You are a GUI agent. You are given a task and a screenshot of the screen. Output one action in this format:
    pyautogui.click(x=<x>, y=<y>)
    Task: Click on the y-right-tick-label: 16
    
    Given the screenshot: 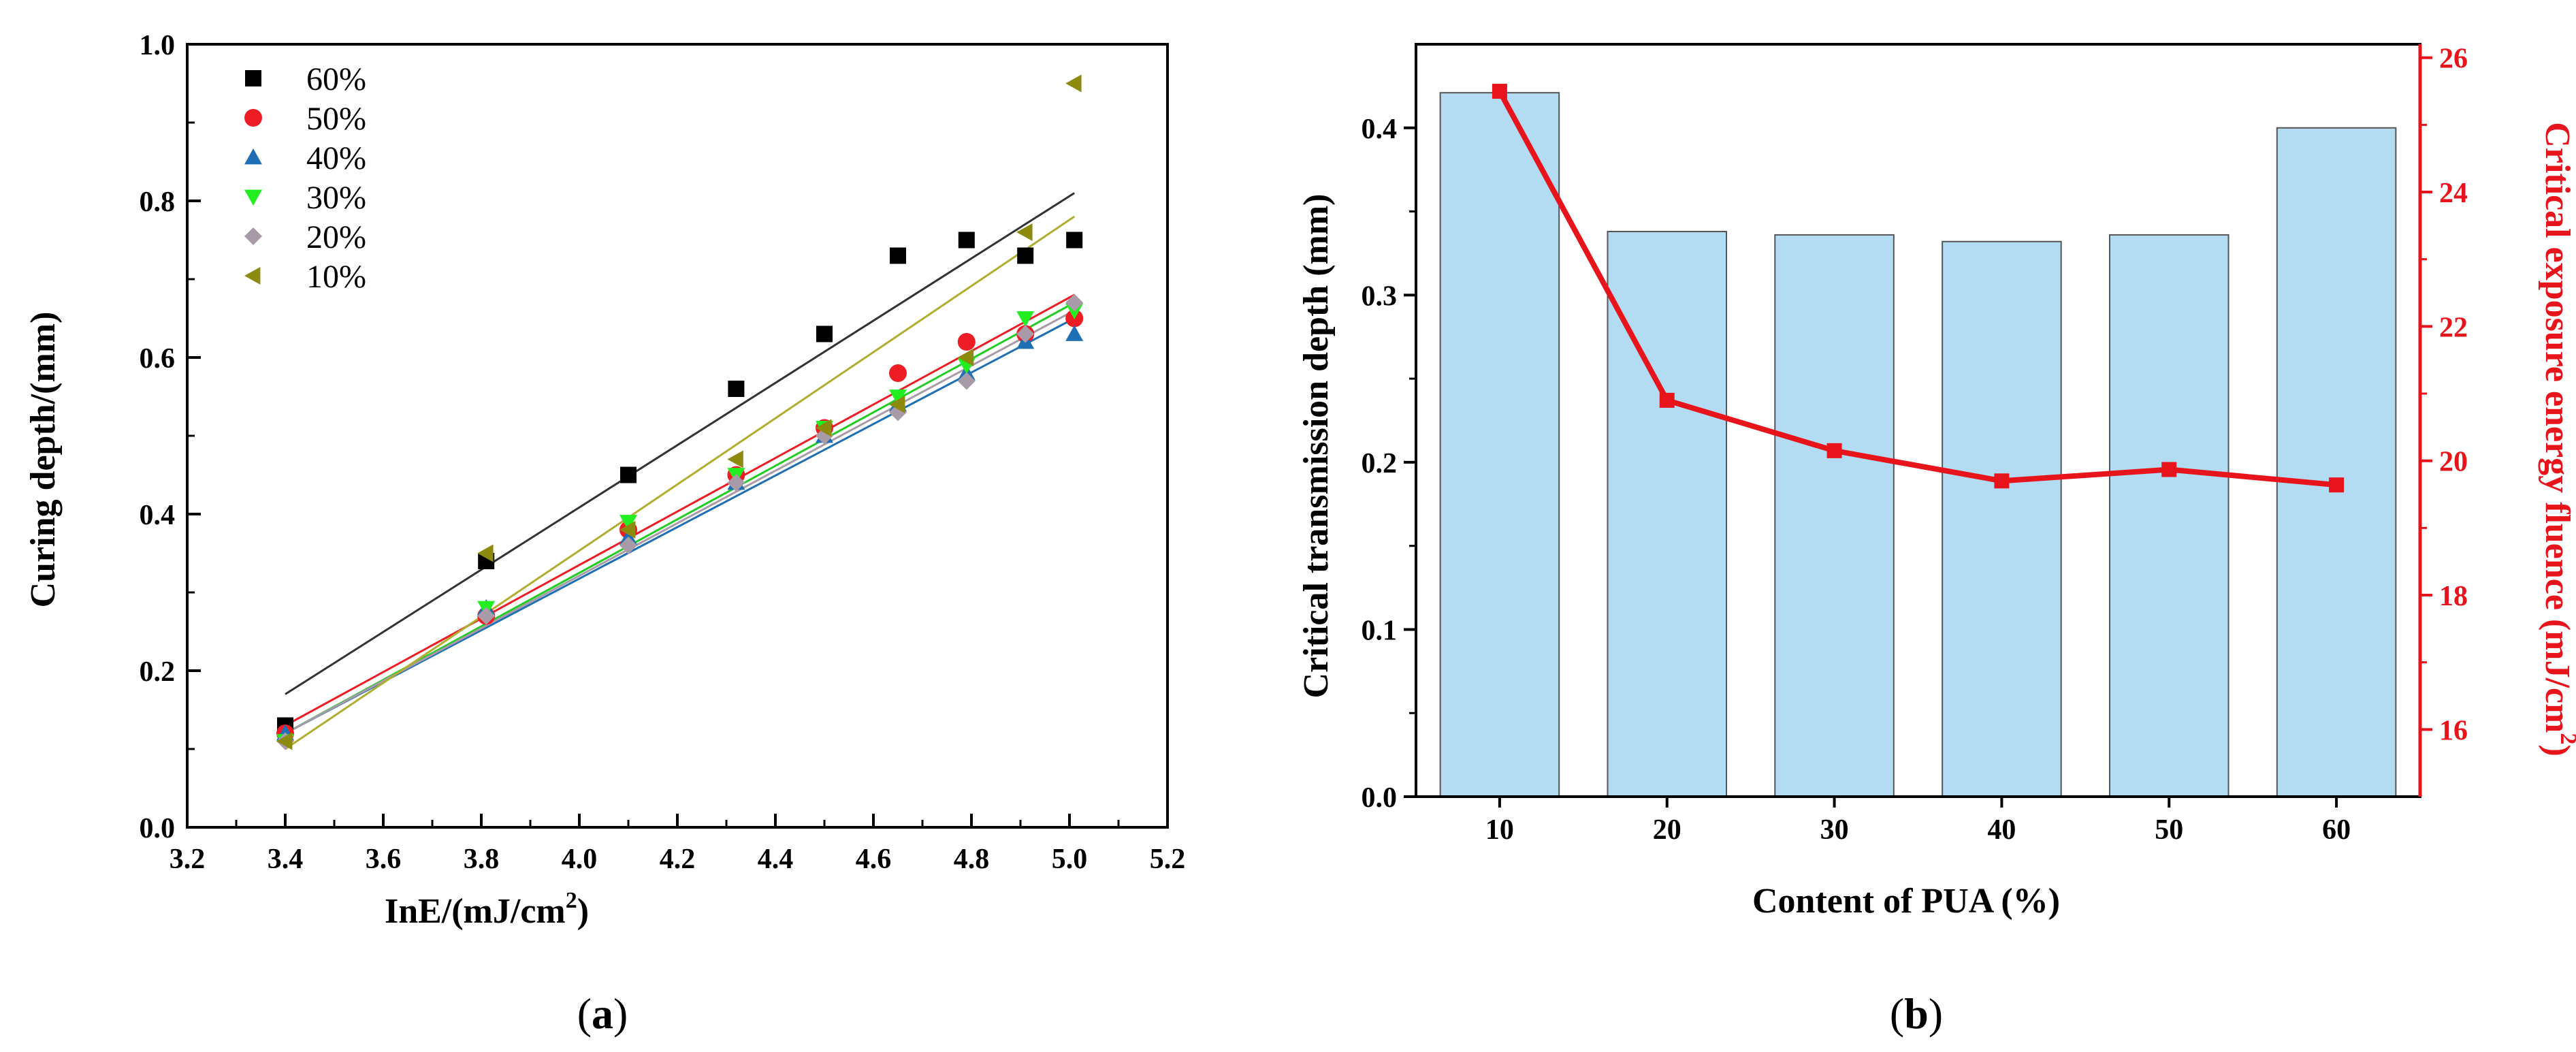 What is the action you would take?
    pyautogui.click(x=2453, y=730)
    